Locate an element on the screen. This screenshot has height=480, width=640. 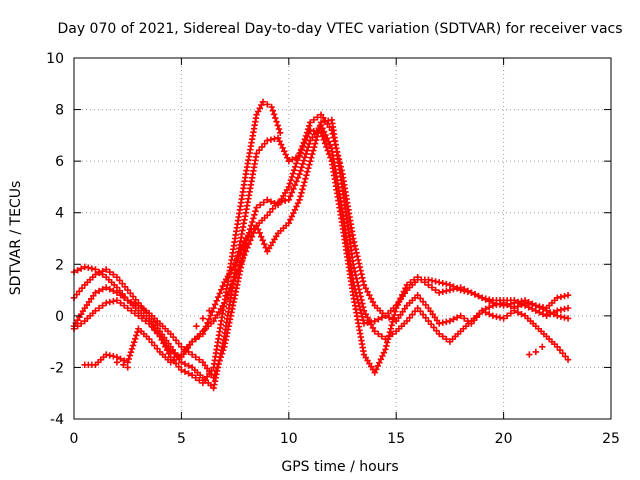
y-tick-label: -4 is located at coordinates (57, 420).